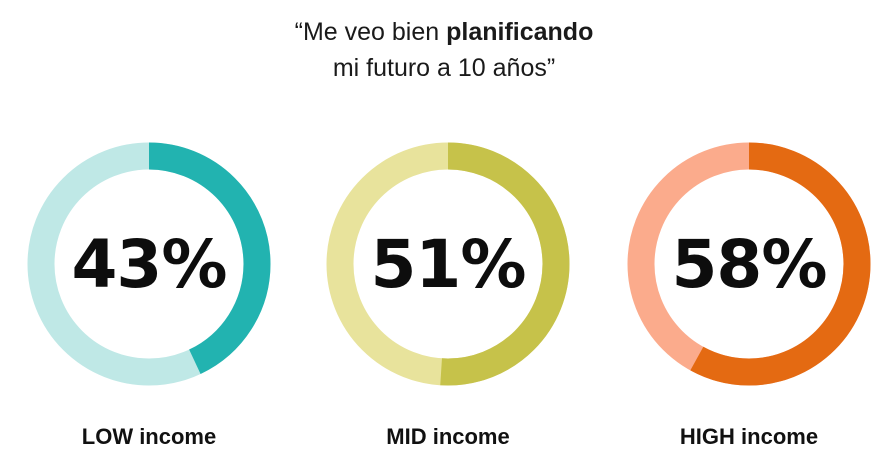 The width and height of the screenshot is (888, 472). Describe the element at coordinates (749, 436) in the screenshot. I see `category-label-high-income: HIGH income` at that location.